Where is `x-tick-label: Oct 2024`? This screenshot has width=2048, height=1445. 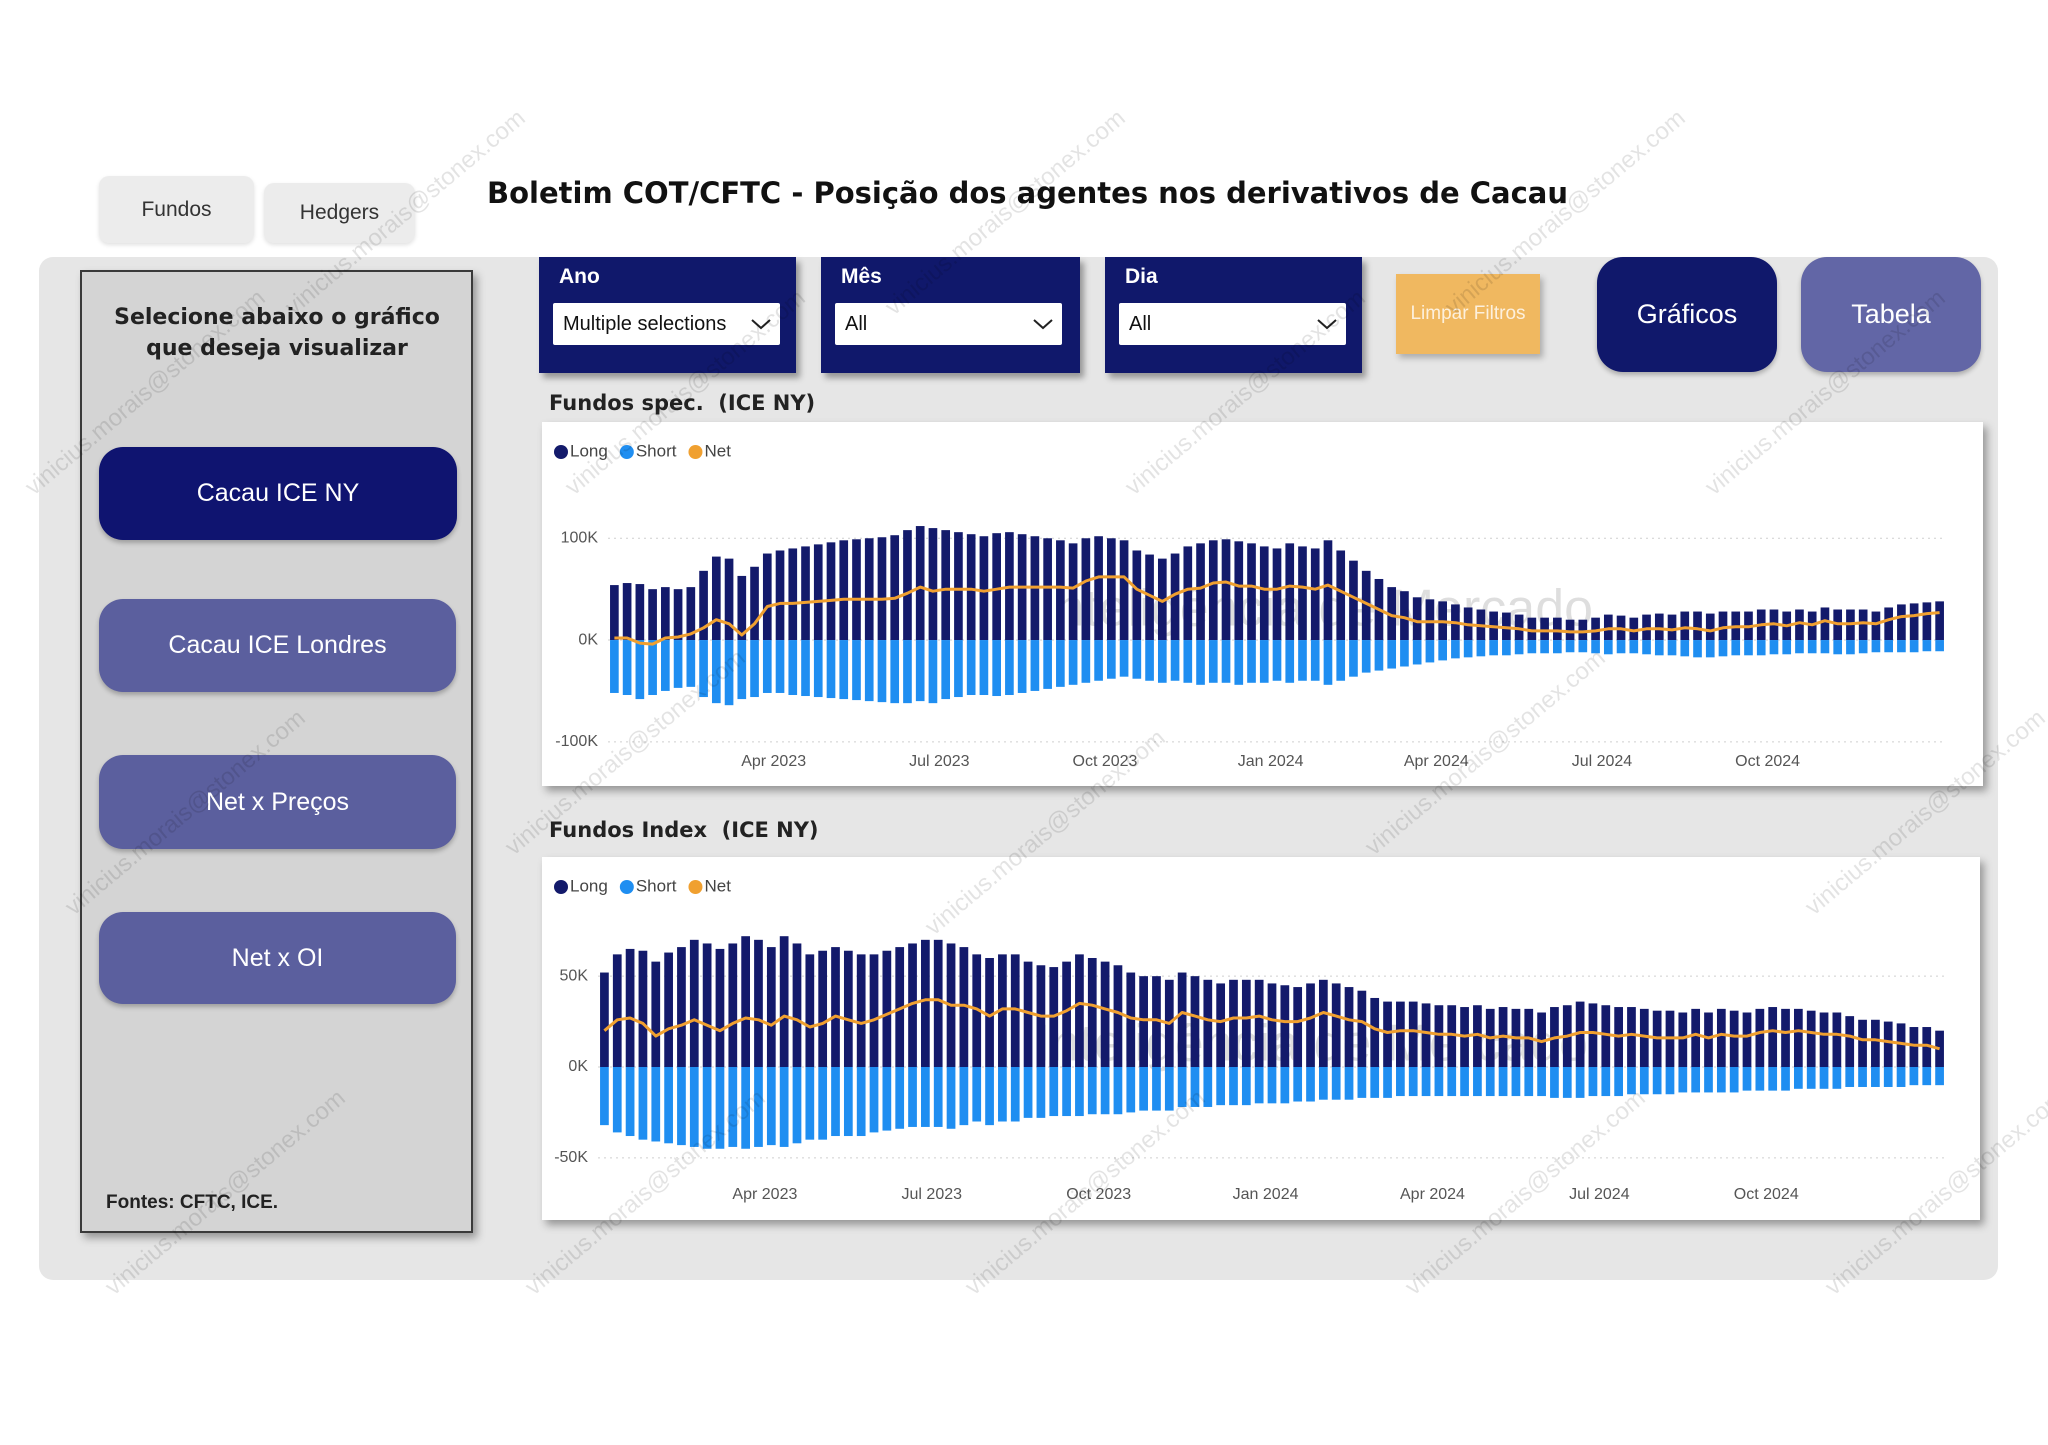 x-tick-label: Oct 2024 is located at coordinates (1767, 761).